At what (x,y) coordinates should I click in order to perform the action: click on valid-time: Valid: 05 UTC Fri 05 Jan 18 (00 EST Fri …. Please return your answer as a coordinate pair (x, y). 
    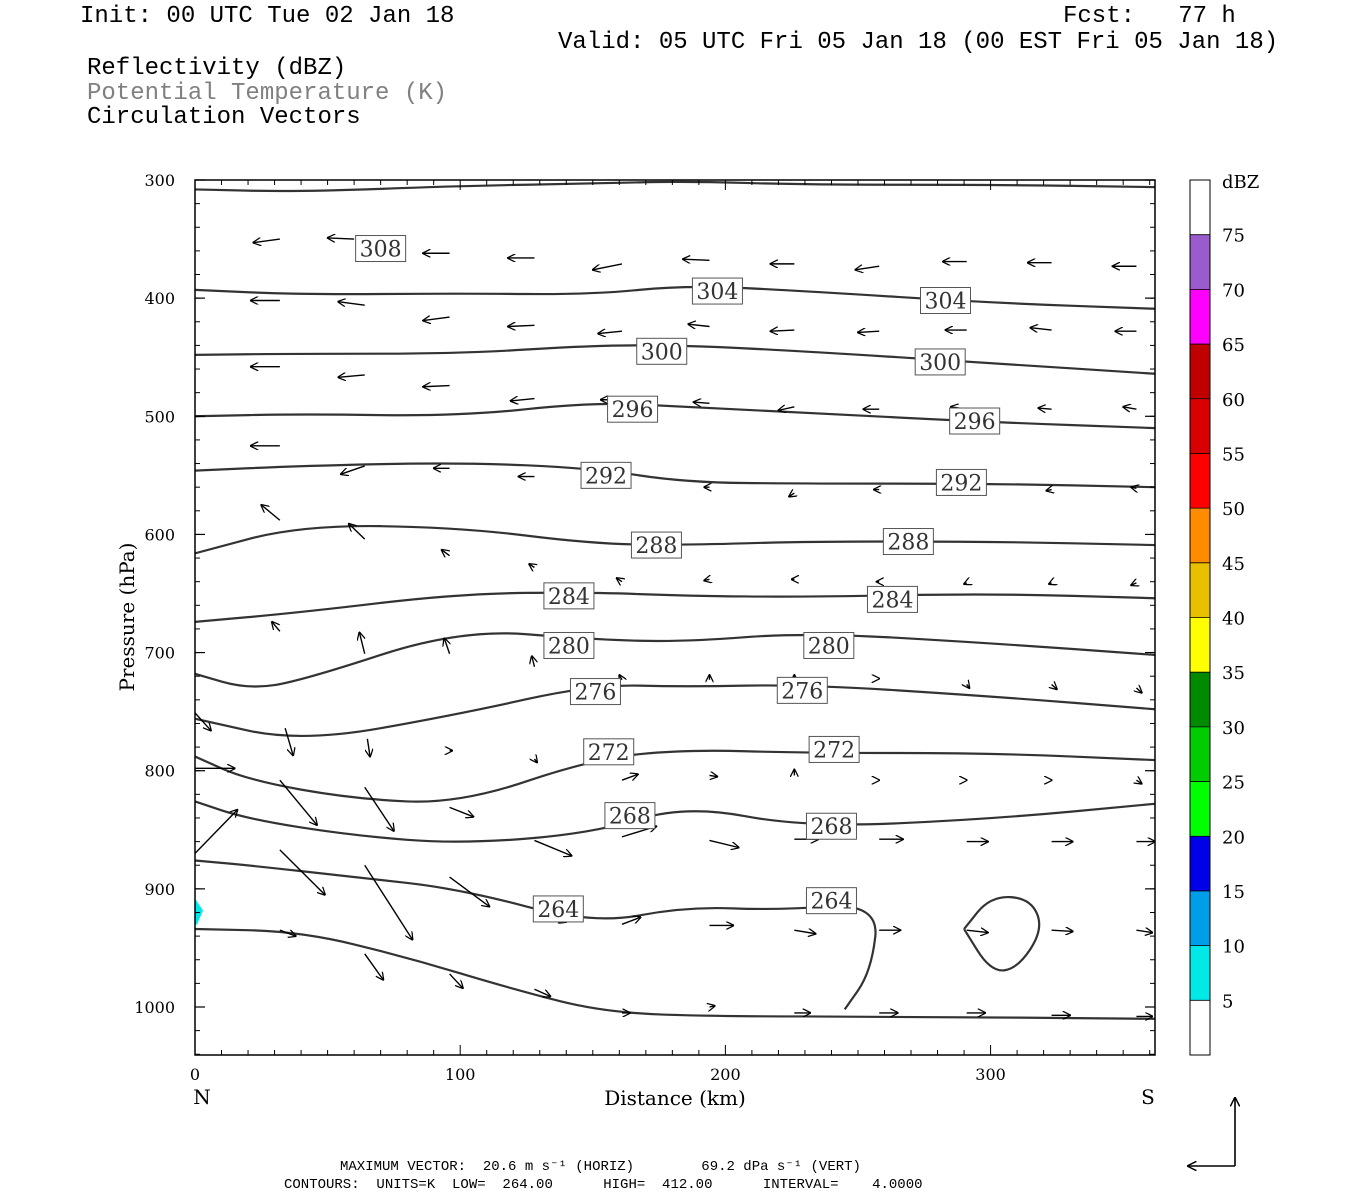
    Looking at the image, I should click on (918, 42).